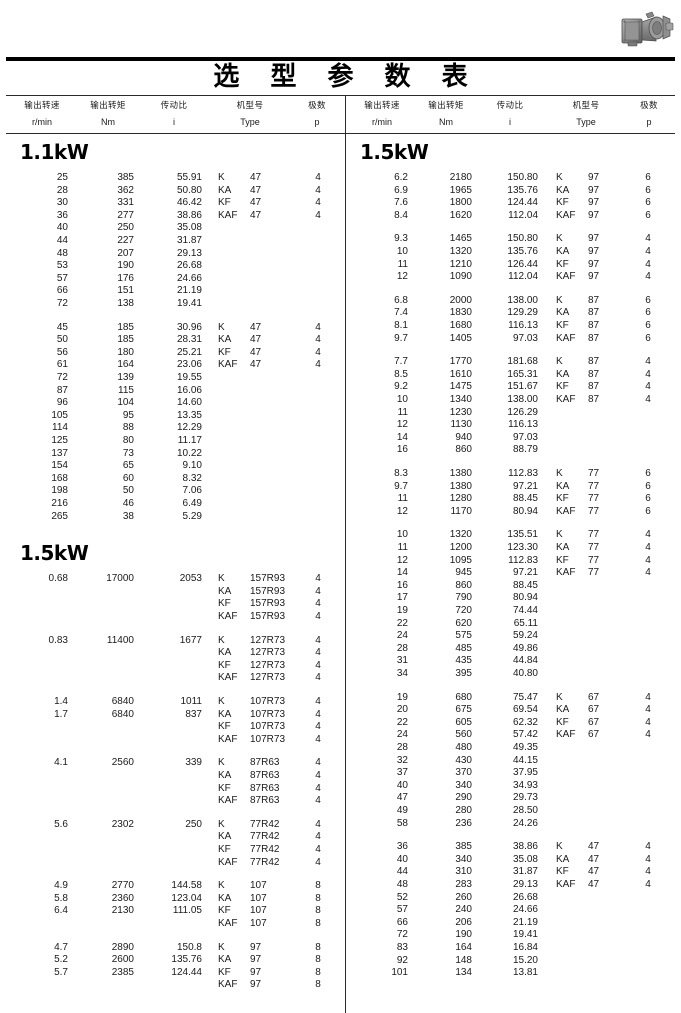  What do you see at coordinates (510, 611) in the screenshot?
I see `table-row: 19 720 74.44` at bounding box center [510, 611].